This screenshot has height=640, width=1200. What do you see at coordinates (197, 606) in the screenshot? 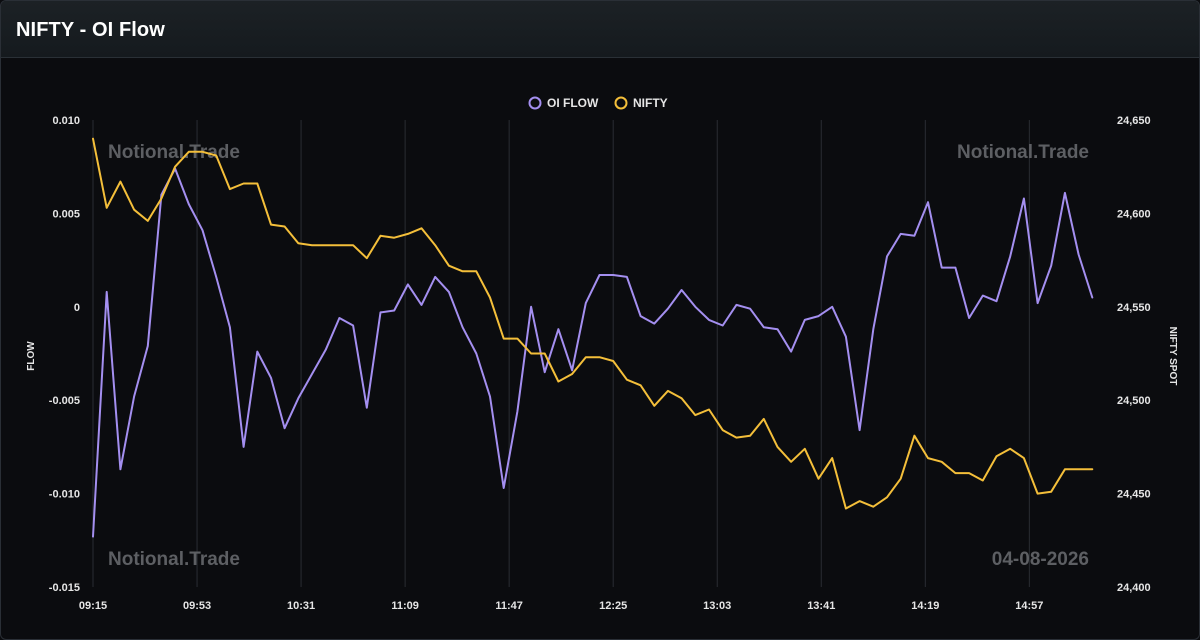
I see `x-tick-label: 09:53` at bounding box center [197, 606].